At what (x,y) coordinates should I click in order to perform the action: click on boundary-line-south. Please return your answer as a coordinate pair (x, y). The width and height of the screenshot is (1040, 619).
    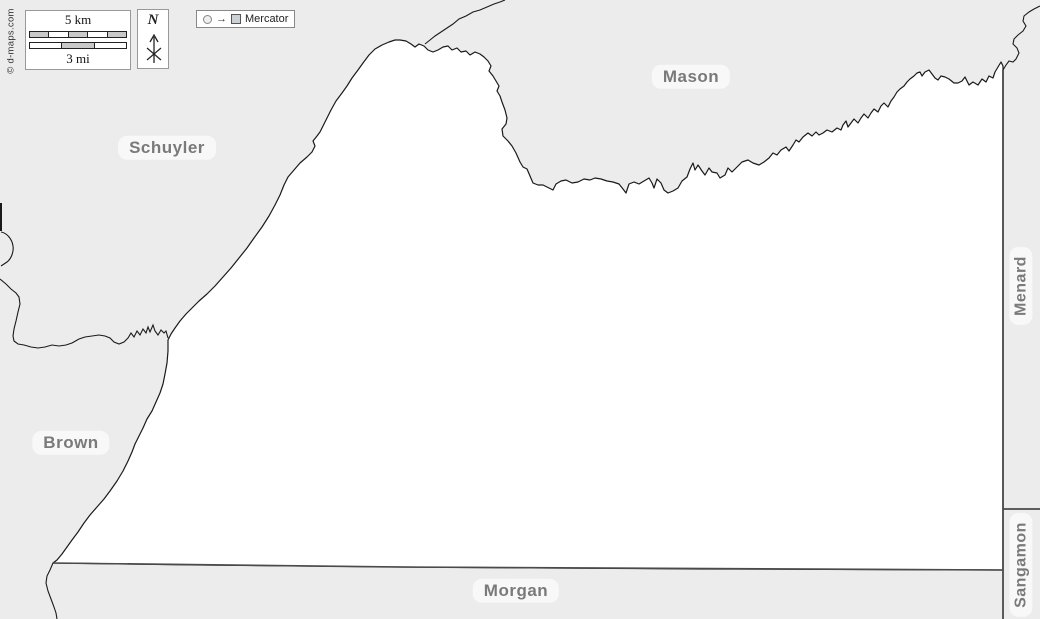
    Looking at the image, I should click on (528, 566).